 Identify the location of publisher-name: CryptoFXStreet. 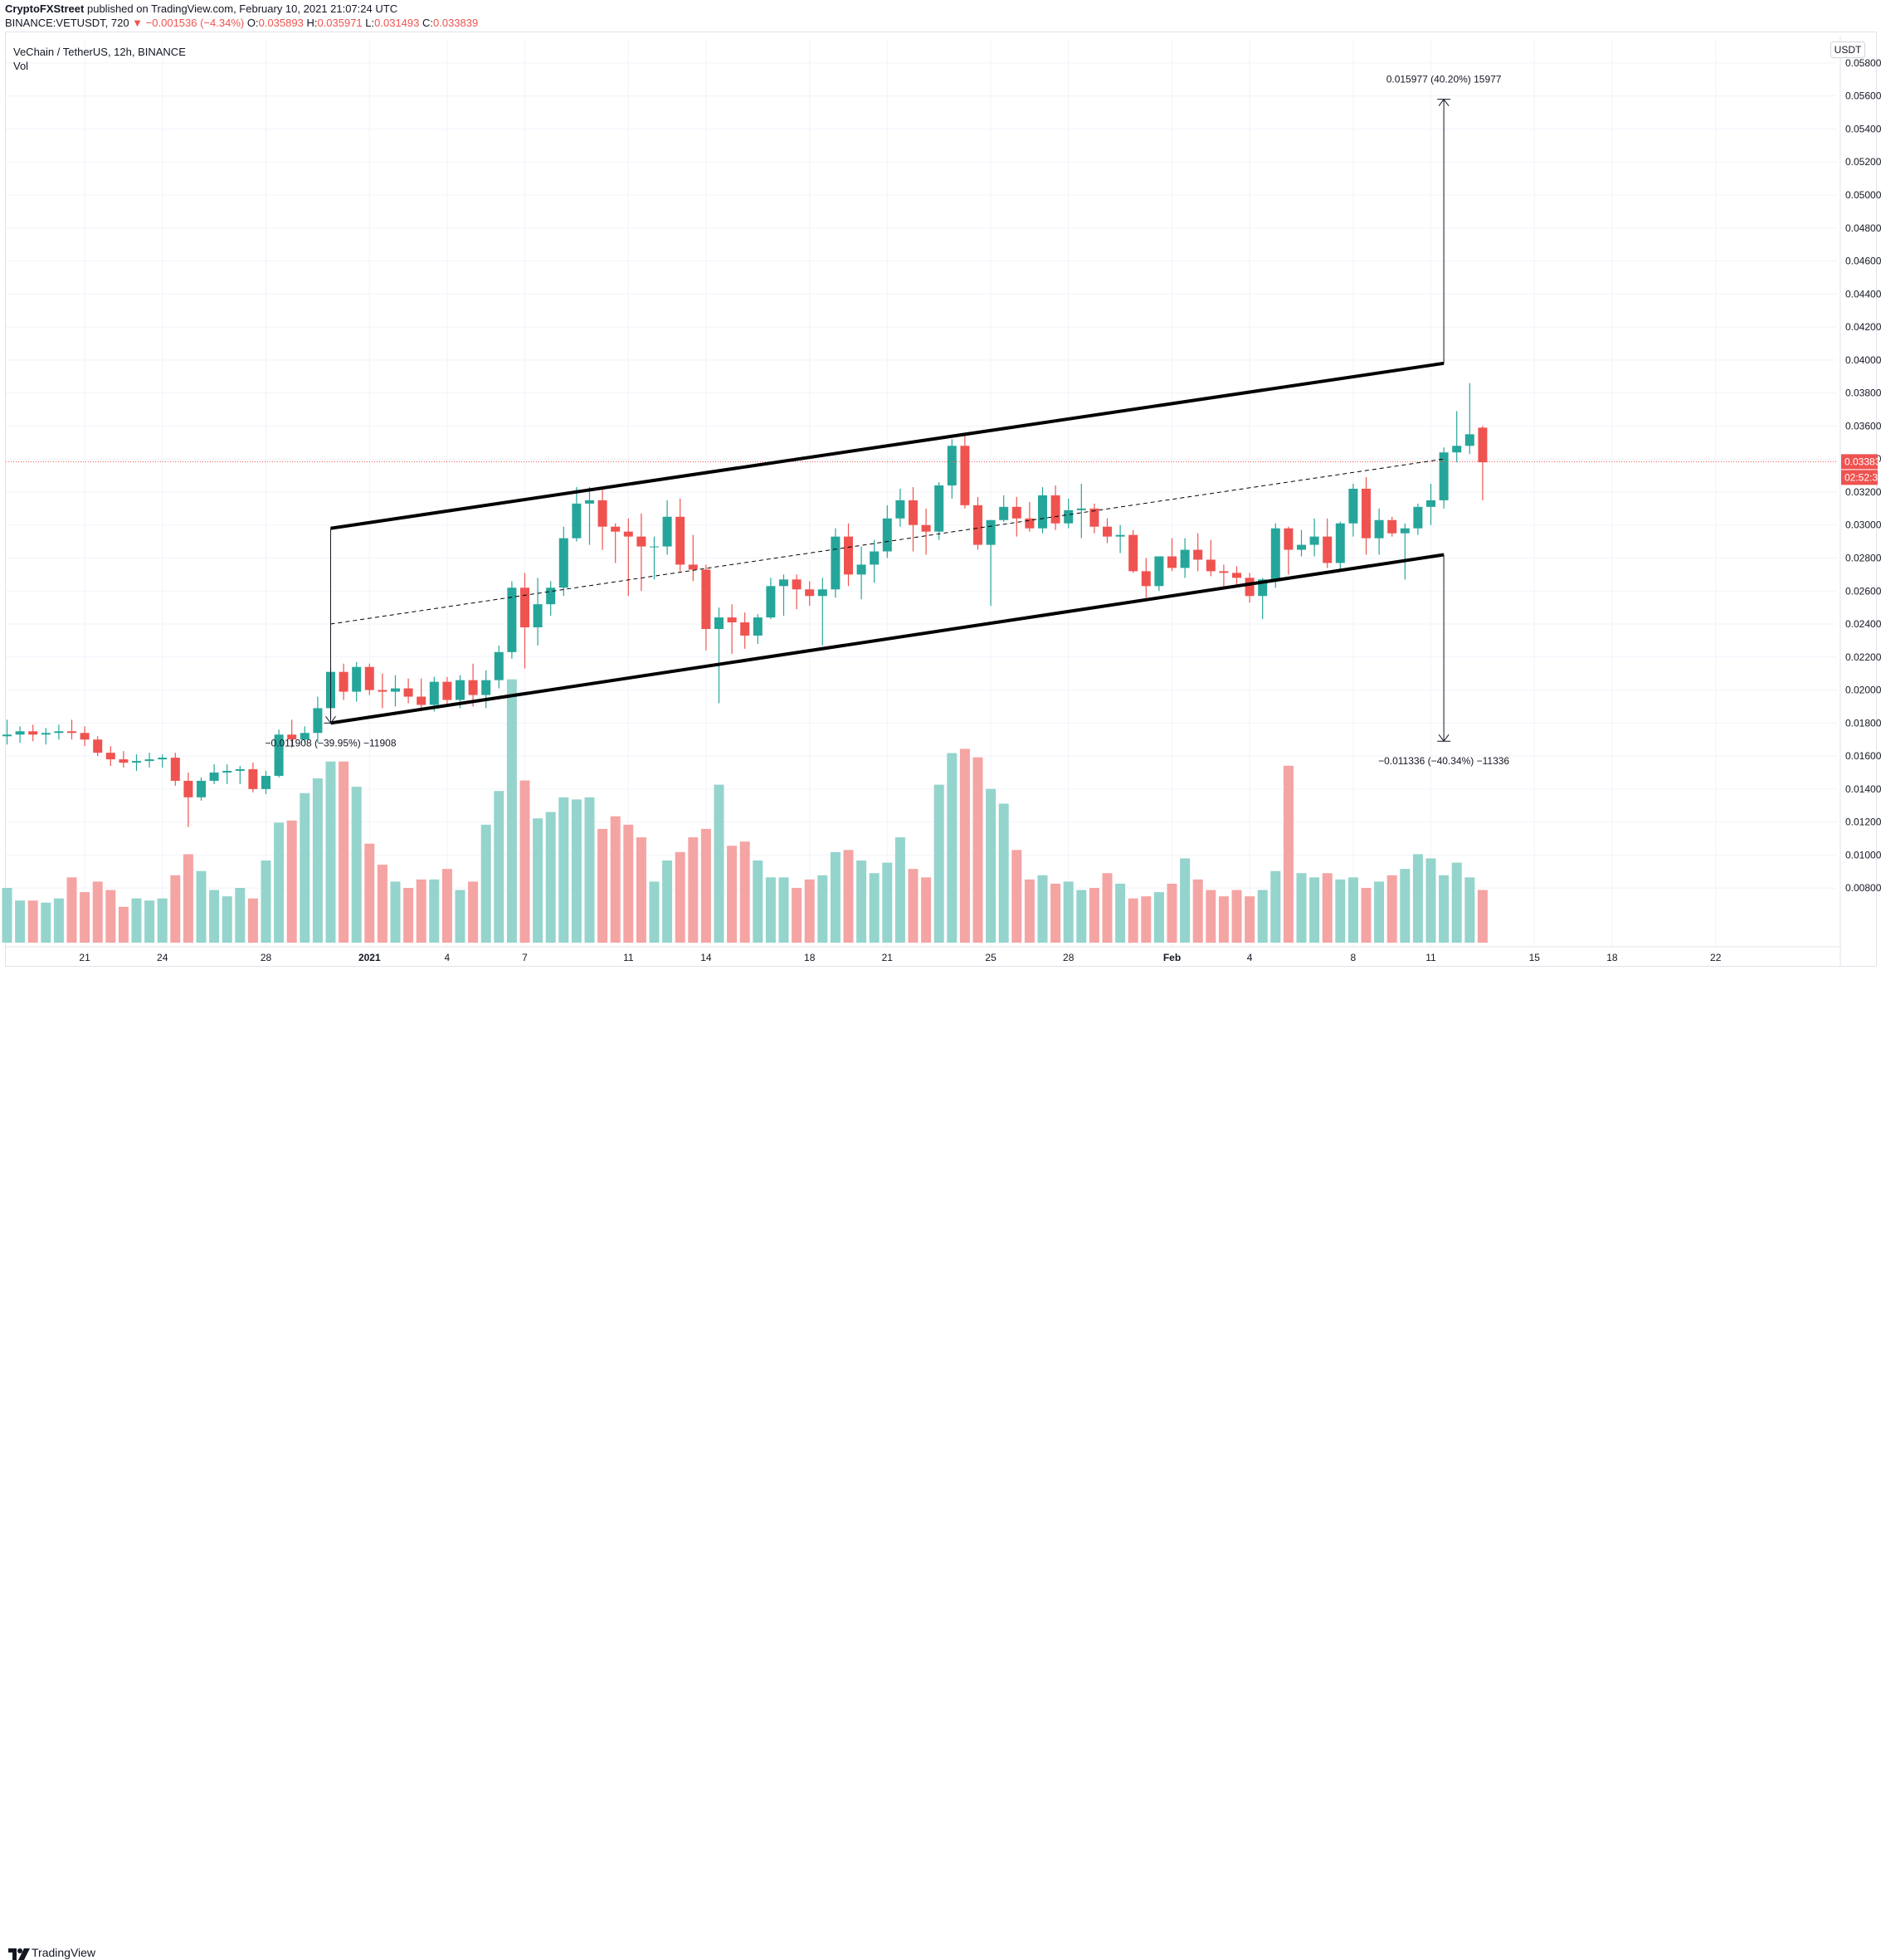
(45, 8).